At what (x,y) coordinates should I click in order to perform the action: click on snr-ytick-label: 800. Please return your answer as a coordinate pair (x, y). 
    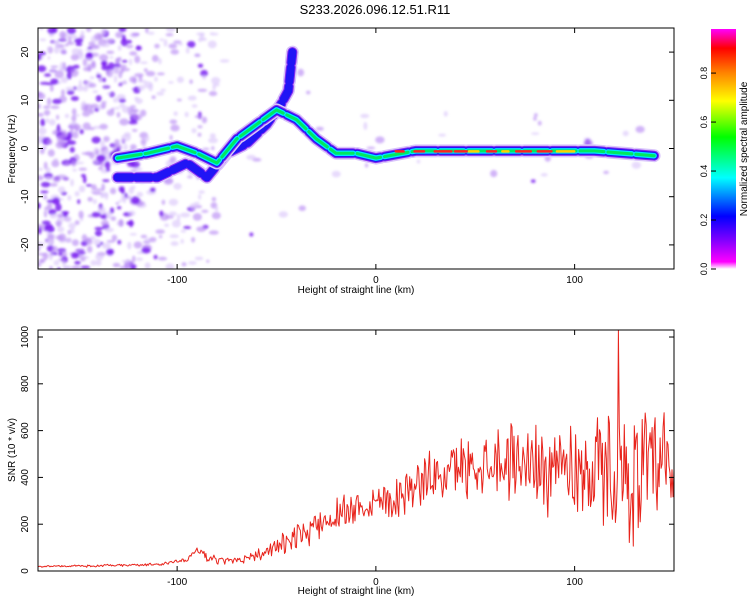
    Looking at the image, I should click on (25, 383).